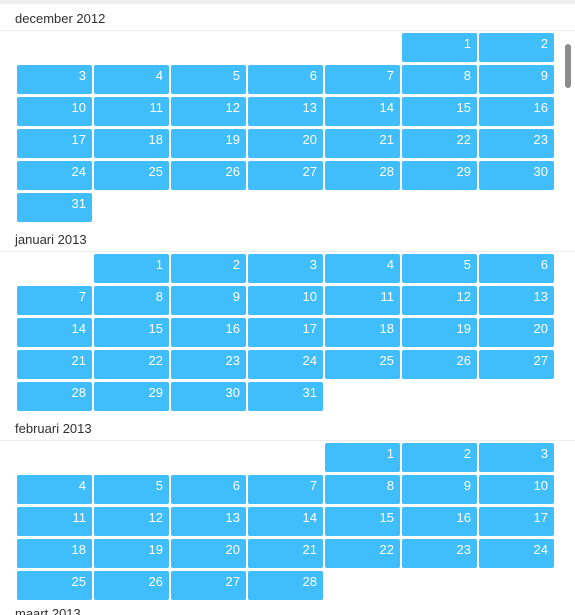 The height and width of the screenshot is (615, 575). What do you see at coordinates (48, 610) in the screenshot?
I see `next-month-title: maart 2013` at bounding box center [48, 610].